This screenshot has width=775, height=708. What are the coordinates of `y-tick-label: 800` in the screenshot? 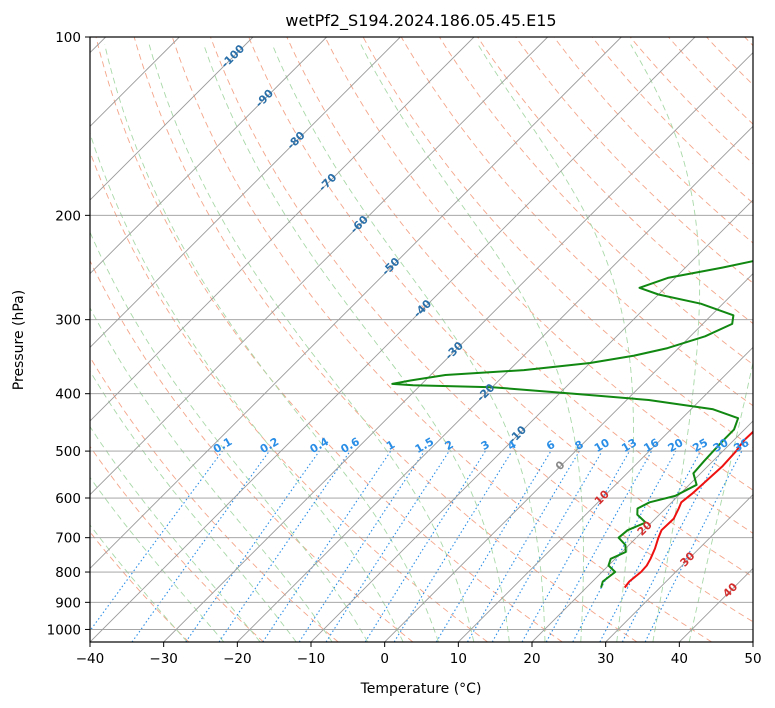 It's located at (68, 573).